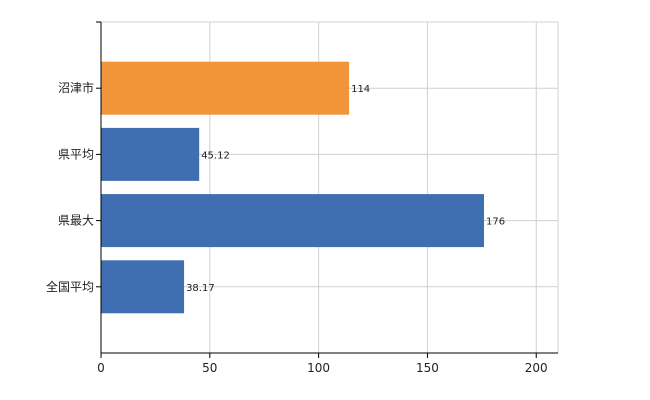 The height and width of the screenshot is (400, 650). I want to click on y-tick-label: 県平均, so click(76, 154).